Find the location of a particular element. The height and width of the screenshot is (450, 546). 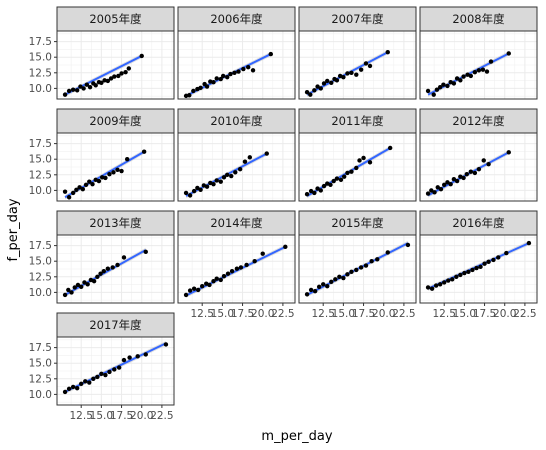

x-tick-label: 17.5 is located at coordinates (363, 314).